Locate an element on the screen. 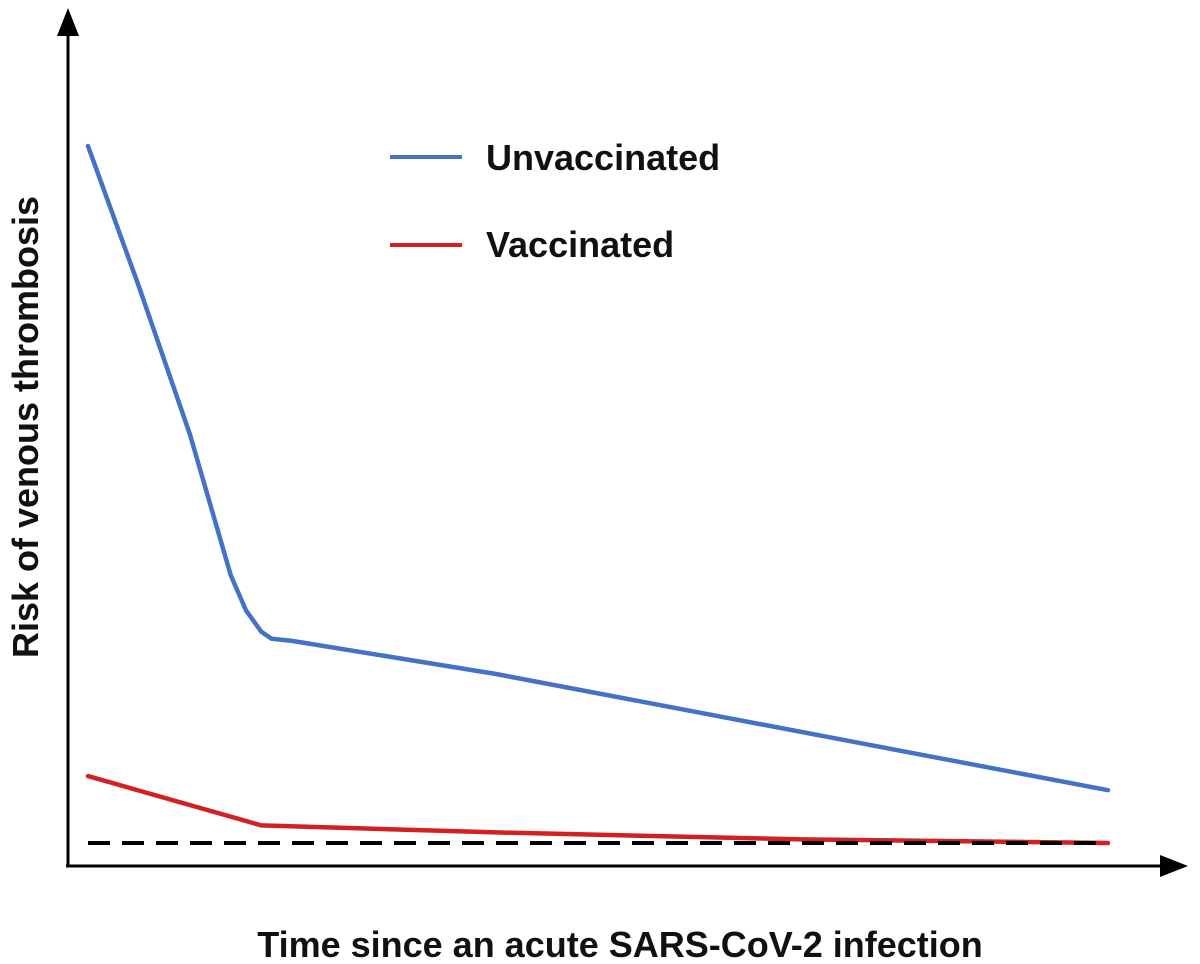  legend: Unvaccinated Vaccinated is located at coordinates (555, 201).